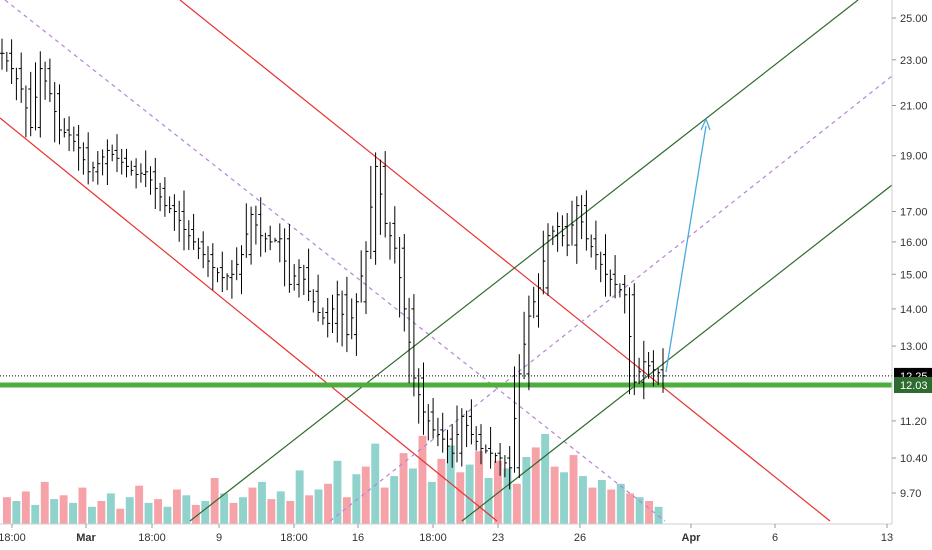 The image size is (932, 550). I want to click on x-tick-label: Apr, so click(692, 538).